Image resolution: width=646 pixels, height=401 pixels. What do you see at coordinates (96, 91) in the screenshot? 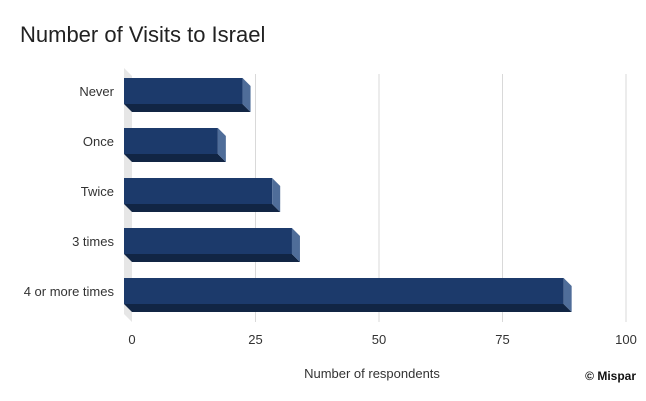
I see `y-tick-label: Never` at bounding box center [96, 91].